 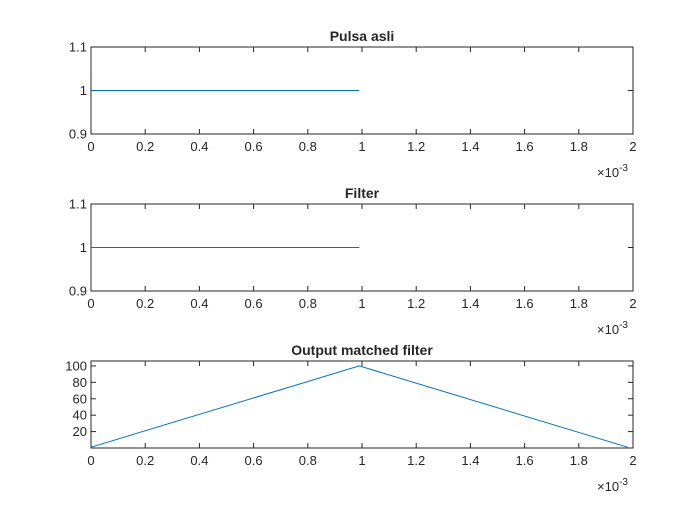 What do you see at coordinates (80, 415) in the screenshot?
I see `y-tick-label: 40` at bounding box center [80, 415].